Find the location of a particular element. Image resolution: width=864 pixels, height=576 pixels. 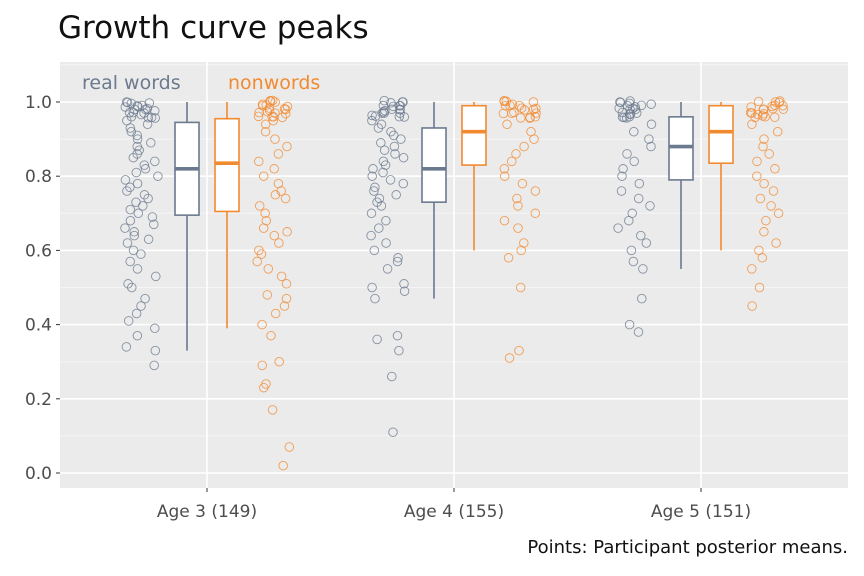

y-tick-label: 1.0 is located at coordinates (38, 103).